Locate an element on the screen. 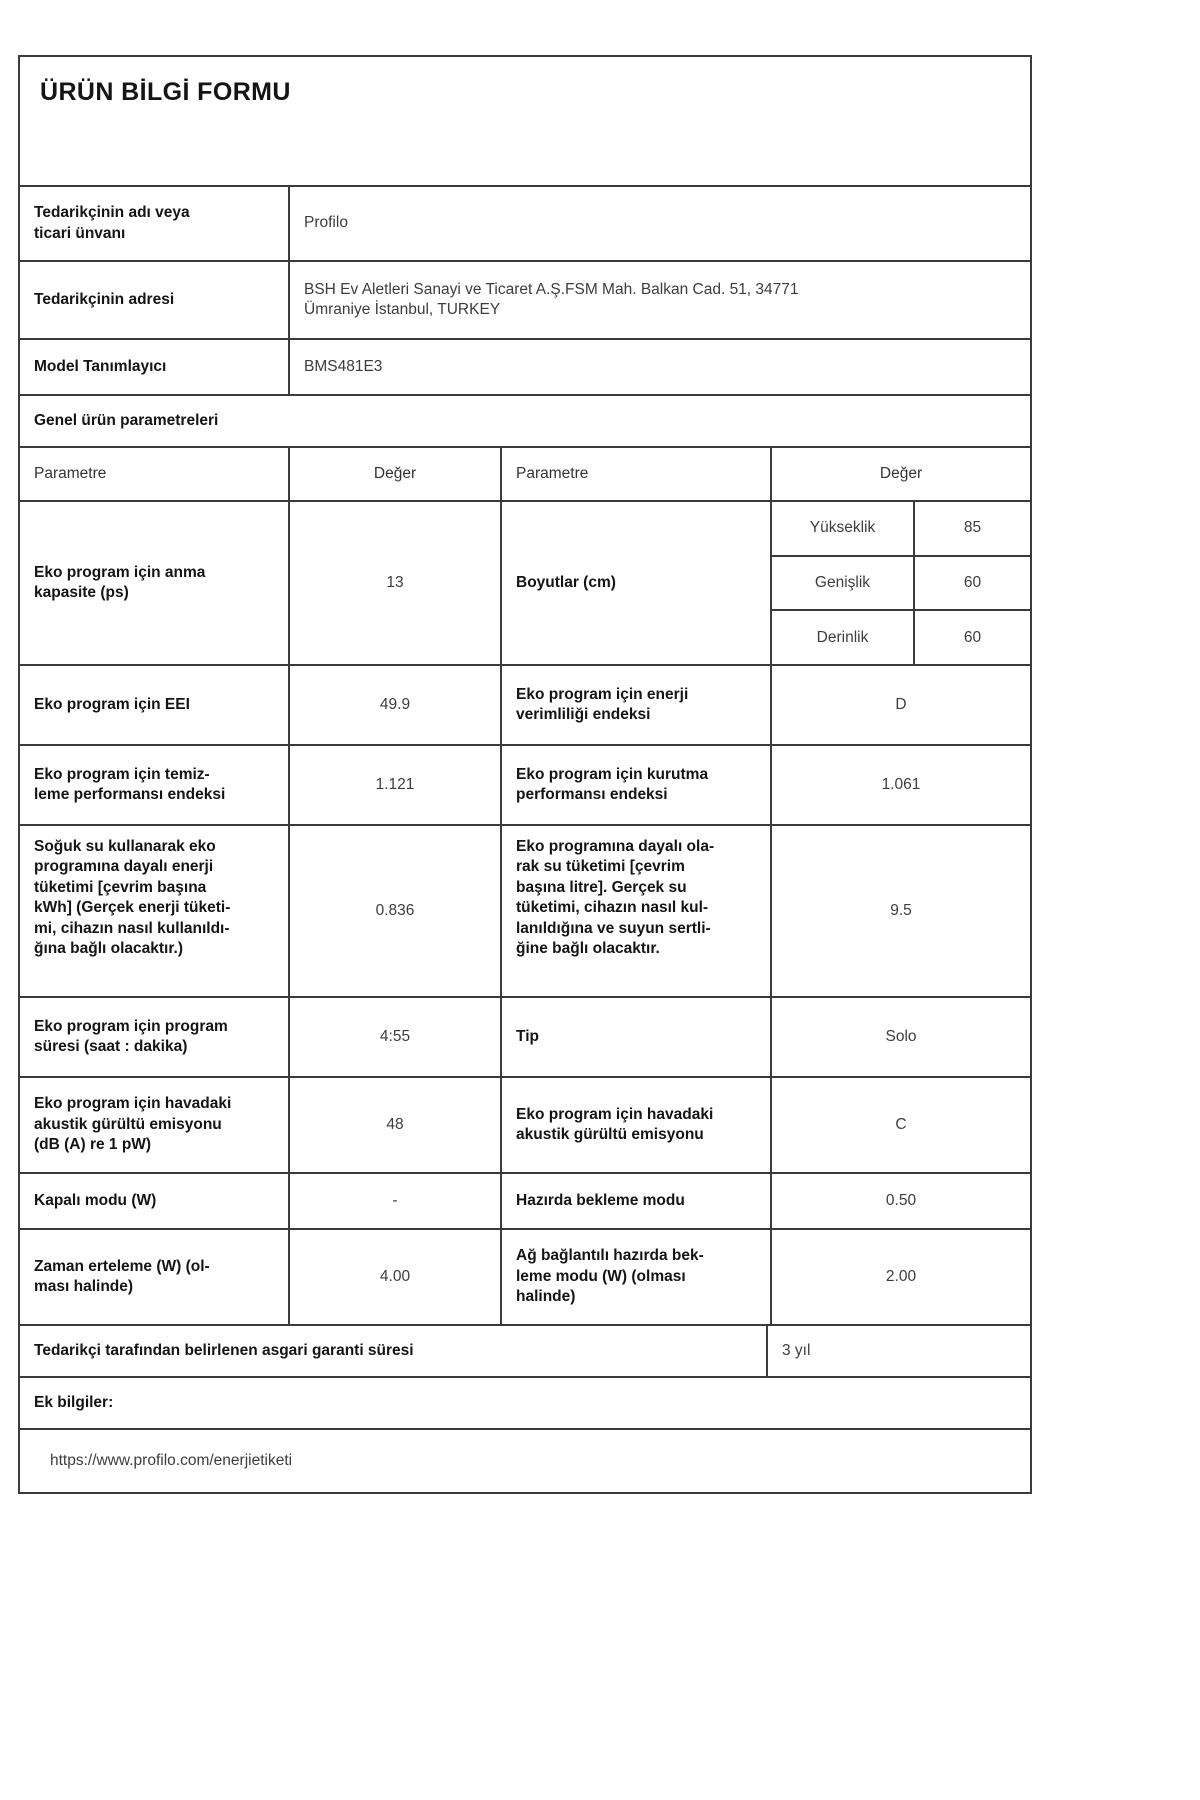 The width and height of the screenshot is (1200, 1800). header-parameter-left: Parametre is located at coordinates (155, 474).